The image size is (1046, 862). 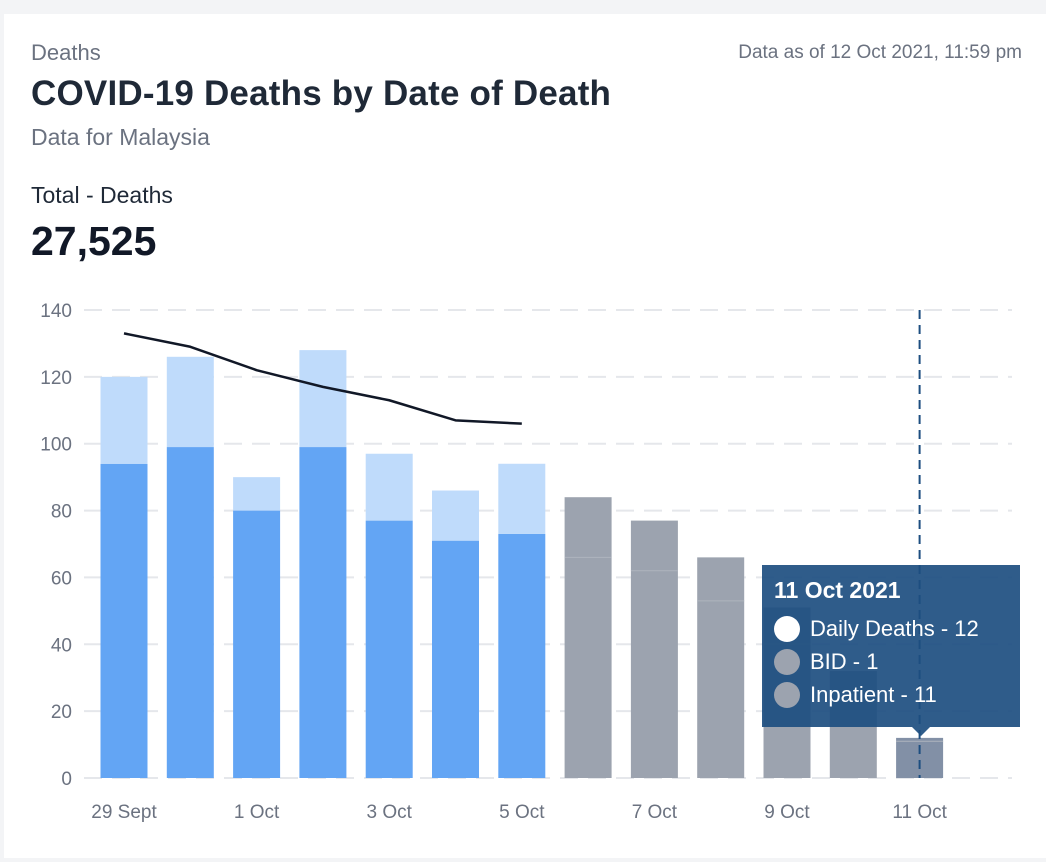 I want to click on y-axis-ticks: 0 20 40 60 80 100 120 140, so click(x=56, y=545).